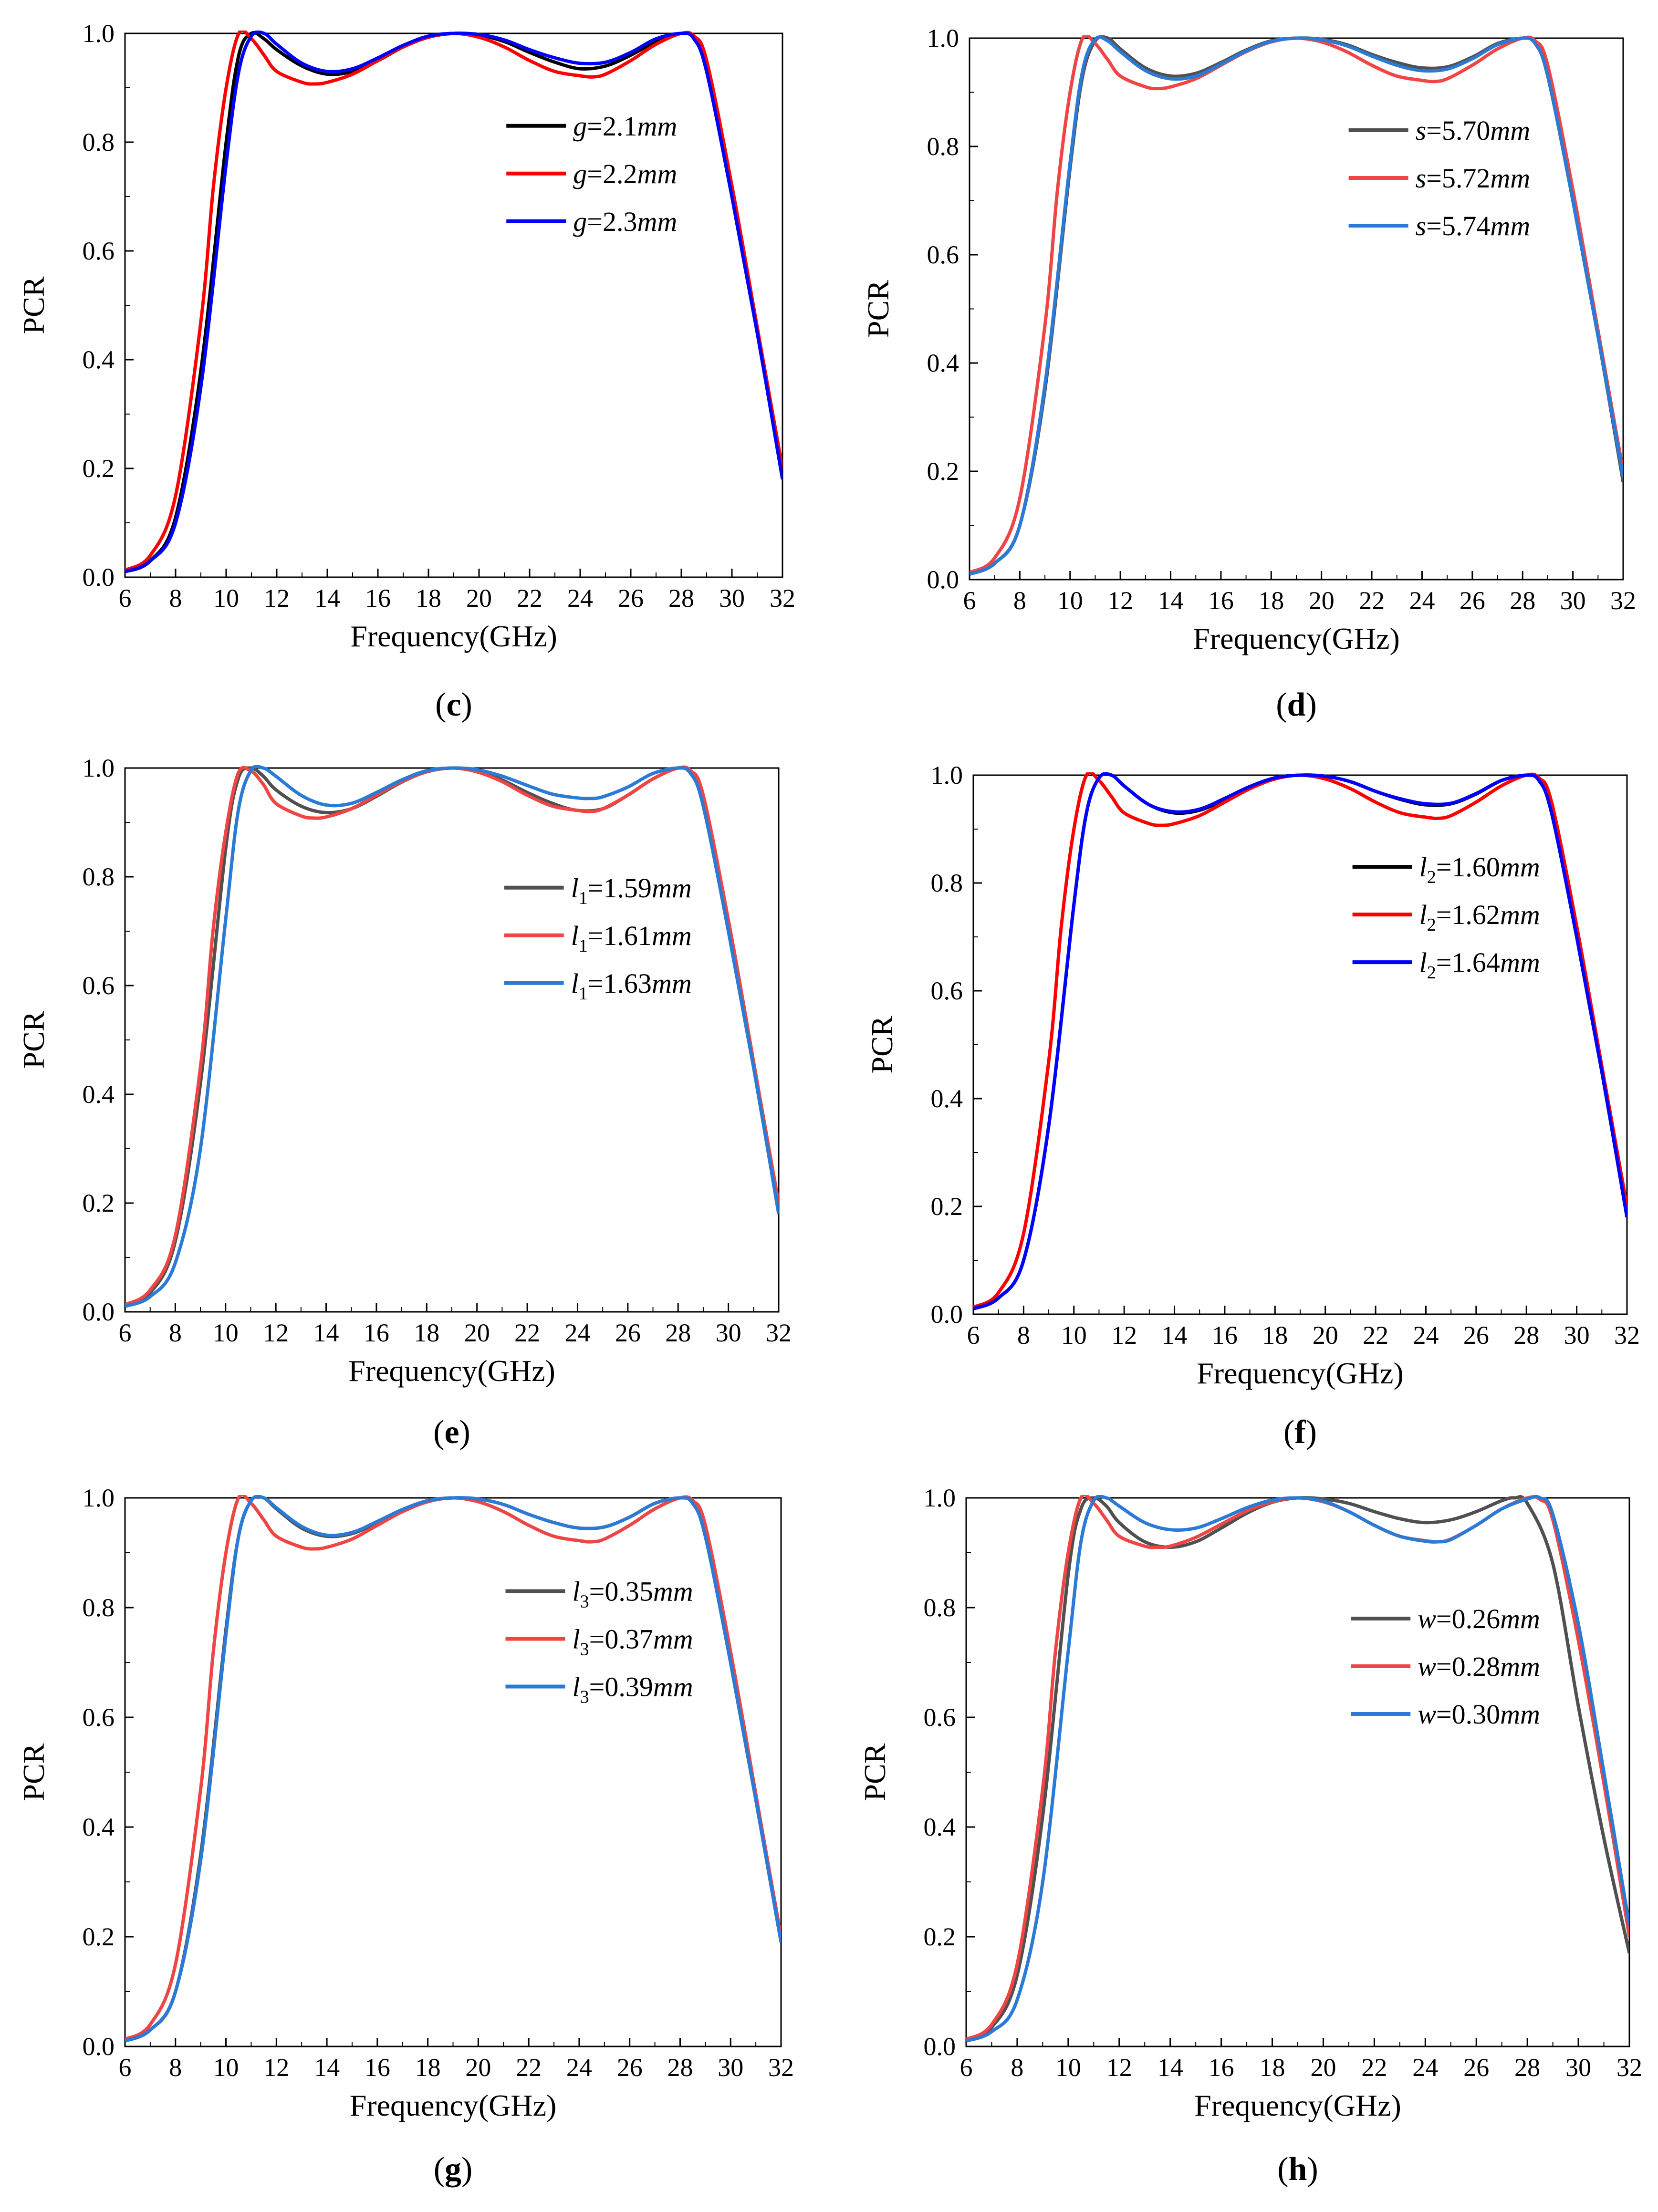 The height and width of the screenshot is (2212, 1658). I want to click on legend-label: s=5.74mm, so click(1473, 225).